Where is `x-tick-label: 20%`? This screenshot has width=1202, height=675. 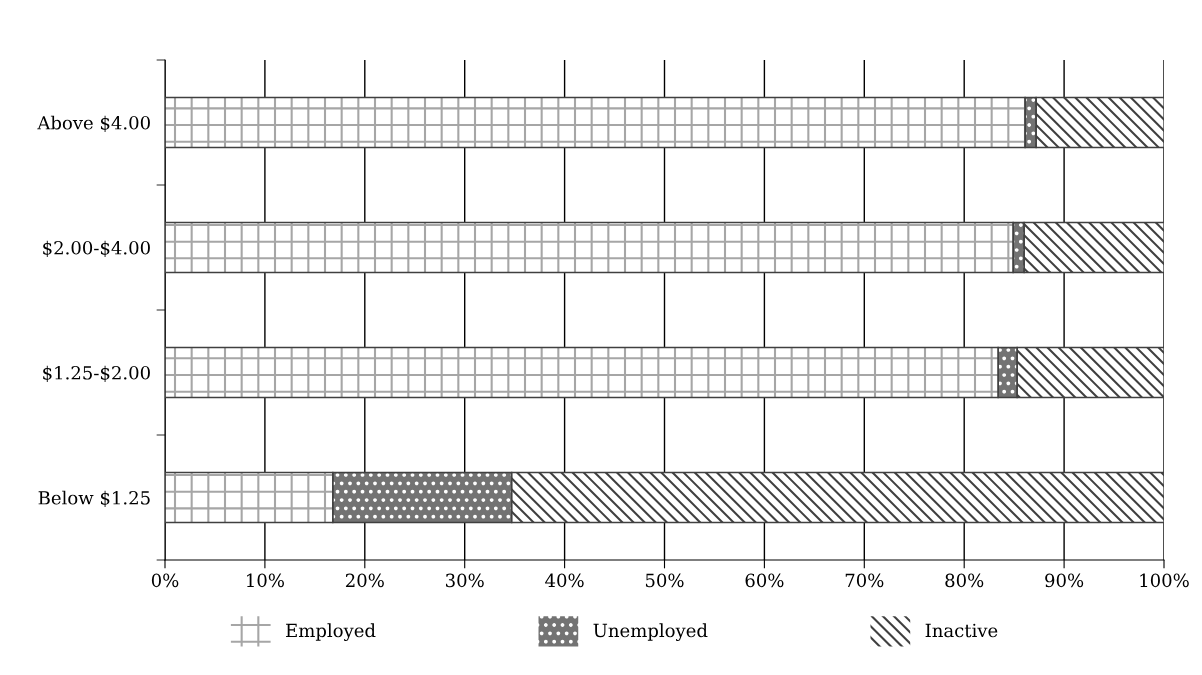 x-tick-label: 20% is located at coordinates (364, 580).